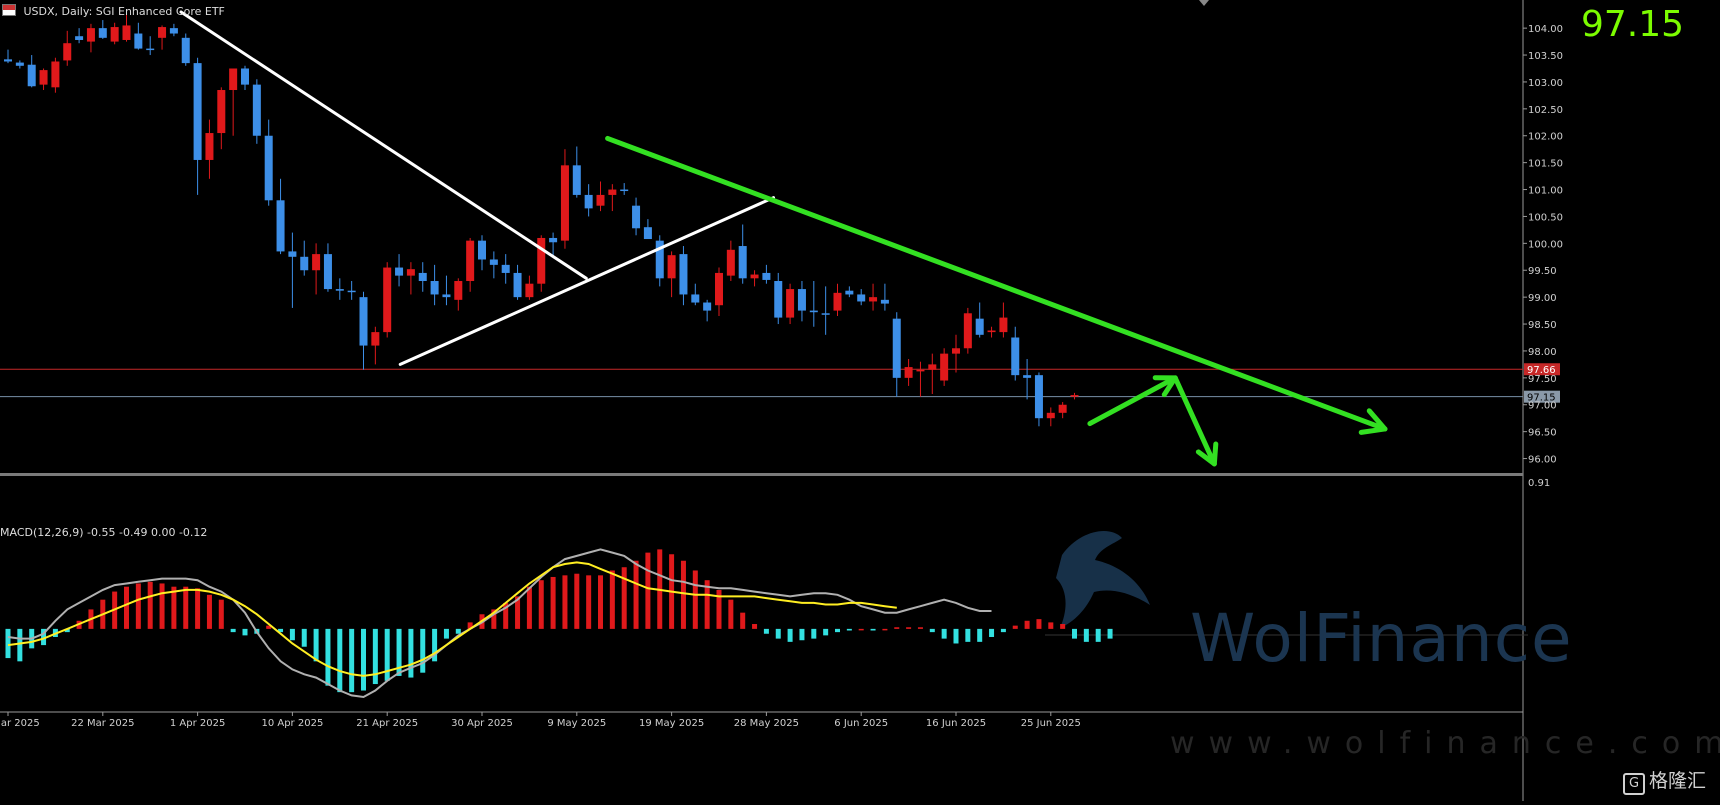  What do you see at coordinates (1381, 638) in the screenshot?
I see `watermark-brand: WolFinance` at bounding box center [1381, 638].